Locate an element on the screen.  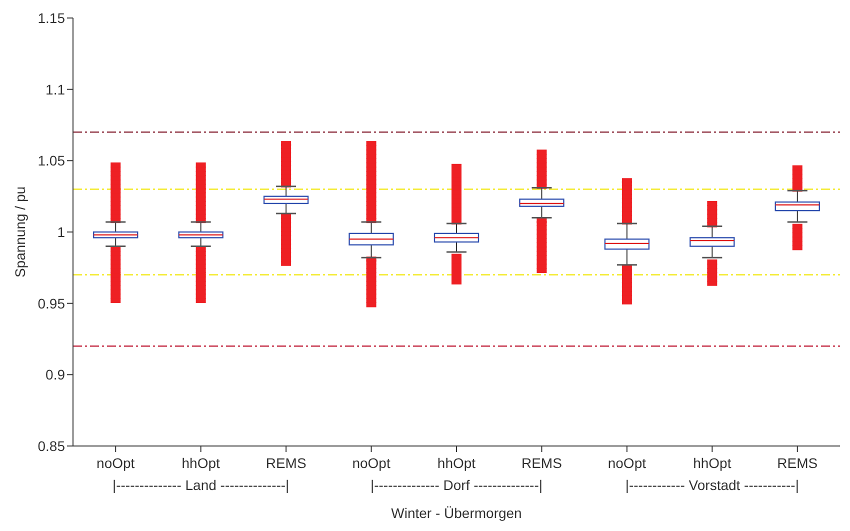
y-axis-title: Spannung / pu is located at coordinates (20, 232).